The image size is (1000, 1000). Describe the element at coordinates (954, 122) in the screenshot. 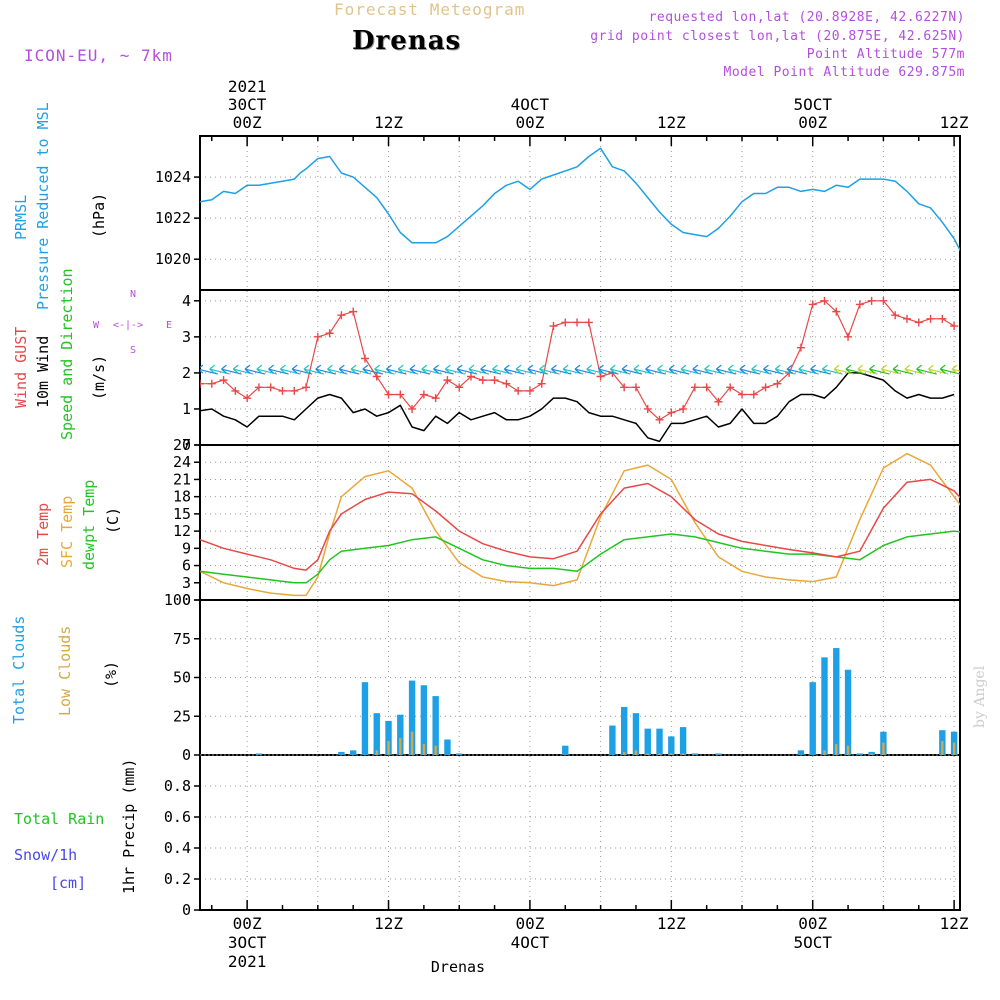

I see `top-axis-hour: 12Z` at that location.